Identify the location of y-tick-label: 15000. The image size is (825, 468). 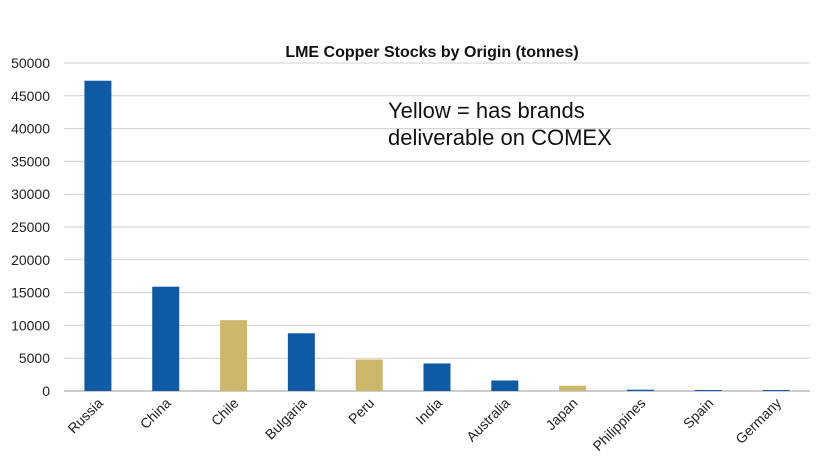
(30, 293).